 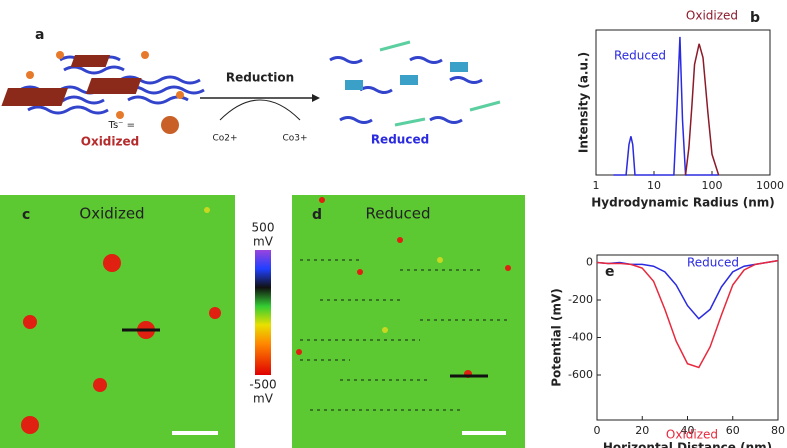 What do you see at coordinates (770, 185) in the screenshot?
I see `x-tick-label: 1000` at bounding box center [770, 185].